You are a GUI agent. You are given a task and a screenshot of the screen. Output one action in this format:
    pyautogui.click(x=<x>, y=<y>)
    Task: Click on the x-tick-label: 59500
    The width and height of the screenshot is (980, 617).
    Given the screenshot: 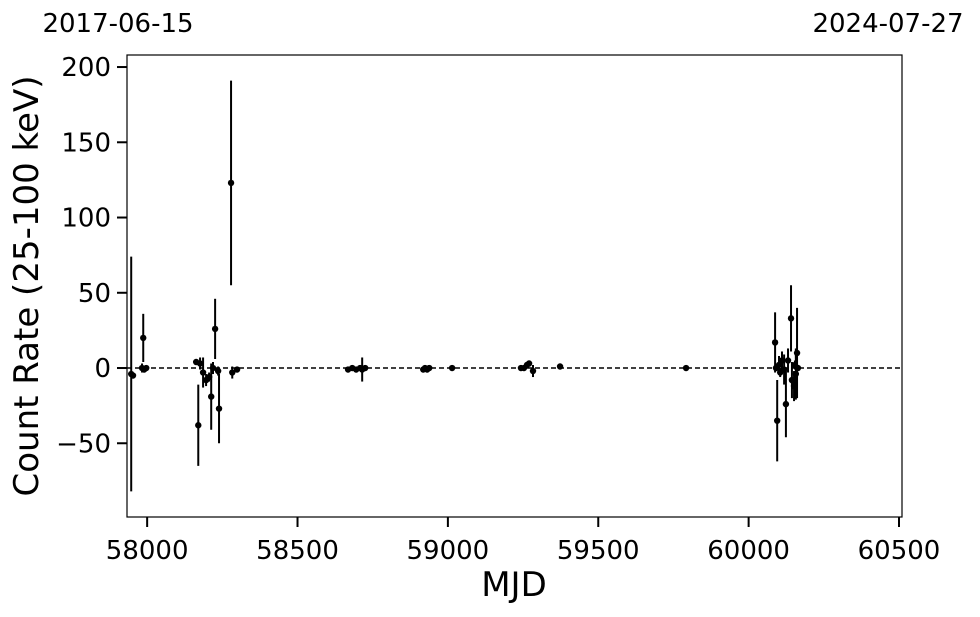 What is the action you would take?
    pyautogui.click(x=598, y=551)
    